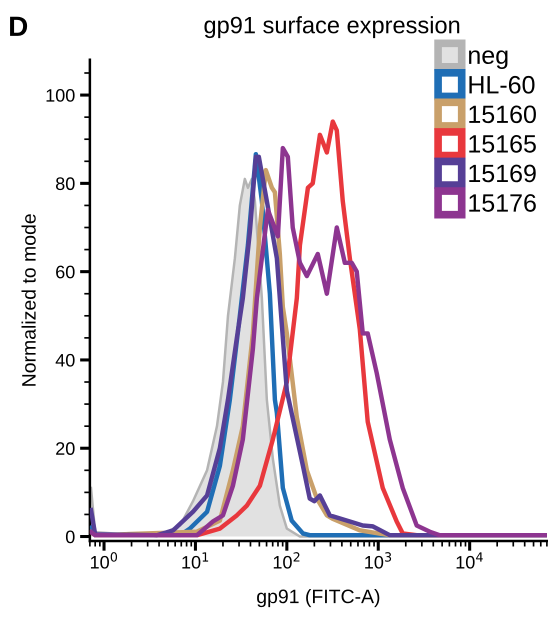  What do you see at coordinates (70, 537) in the screenshot?
I see `y-tick-label: 0` at bounding box center [70, 537].